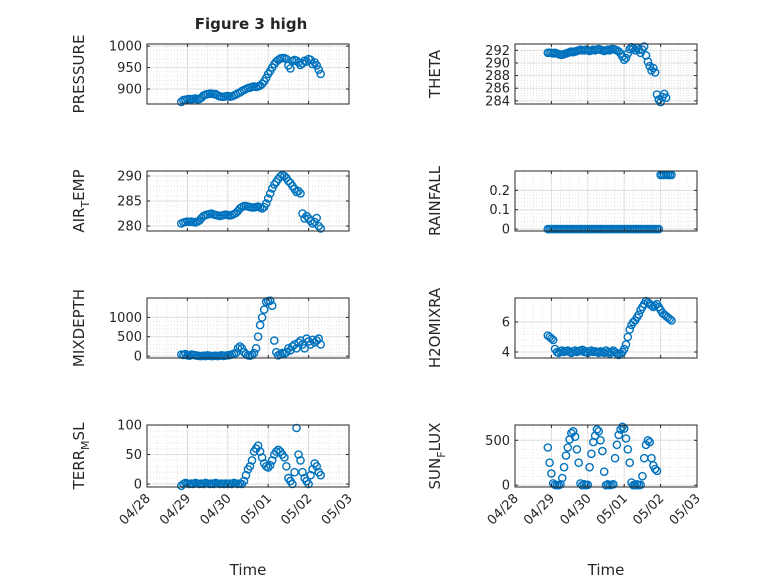 The width and height of the screenshot is (778, 587). Describe the element at coordinates (129, 426) in the screenshot. I see `y-tick-label: 100` at that location.